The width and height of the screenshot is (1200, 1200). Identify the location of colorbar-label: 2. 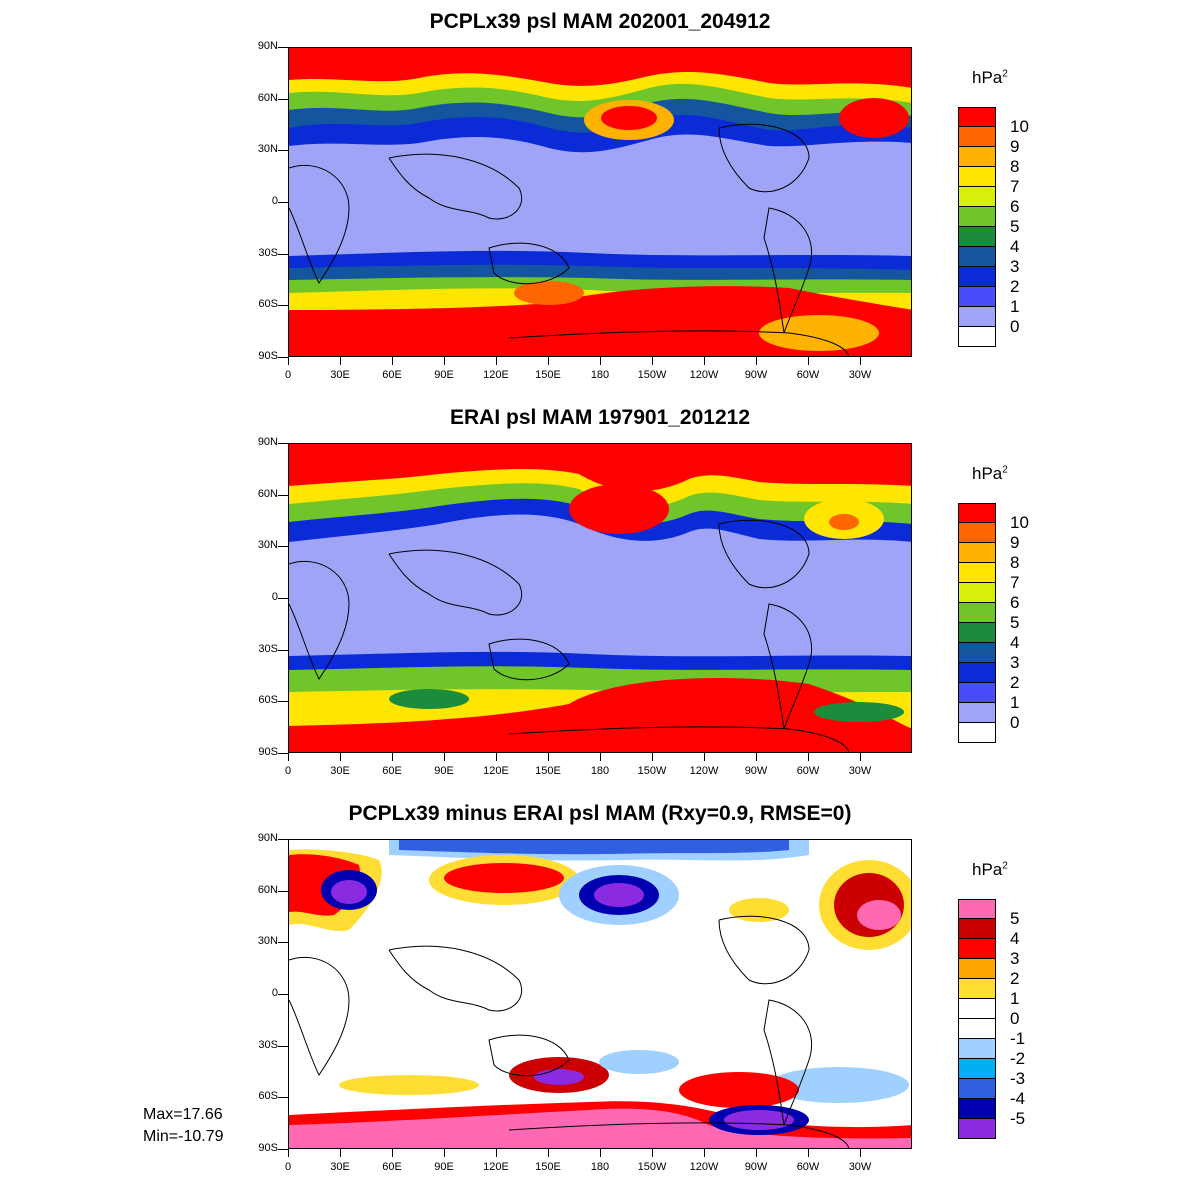
(1015, 978).